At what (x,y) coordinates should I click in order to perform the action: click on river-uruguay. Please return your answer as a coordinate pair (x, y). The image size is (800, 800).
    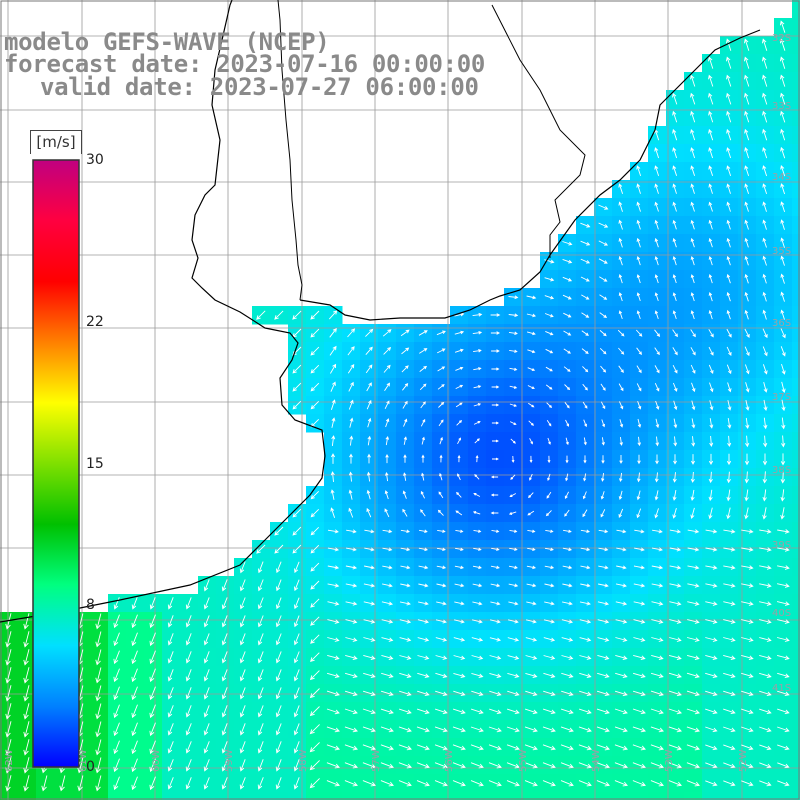
    Looking at the image, I should click on (290, 150).